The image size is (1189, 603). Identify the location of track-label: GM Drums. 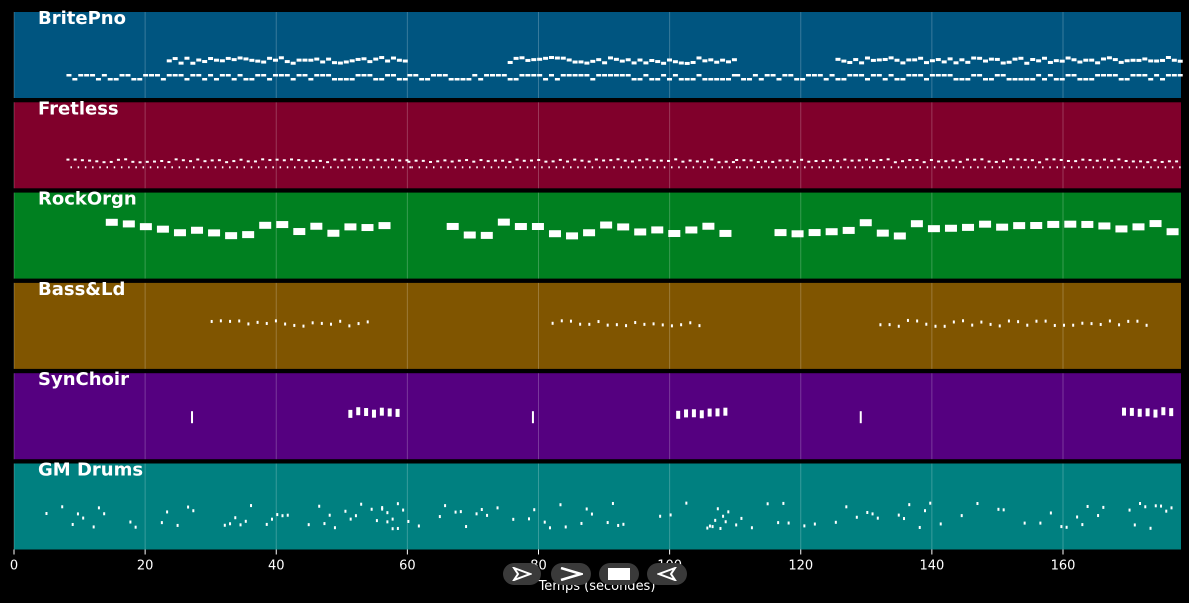
(90, 470).